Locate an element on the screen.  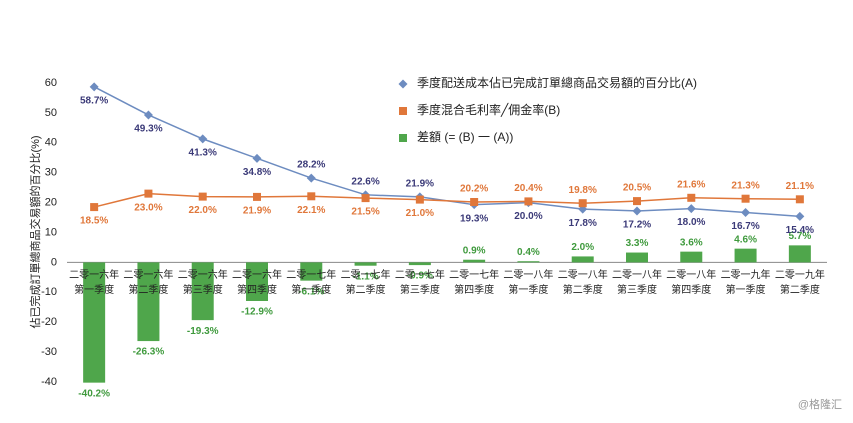
value-label: 2.0% is located at coordinates (582, 247).